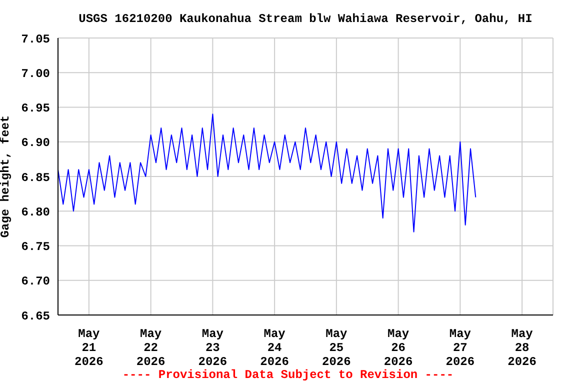 This screenshot has width=576, height=384. Describe the element at coordinates (35, 316) in the screenshot. I see `y-tick-label: 6.65` at that location.